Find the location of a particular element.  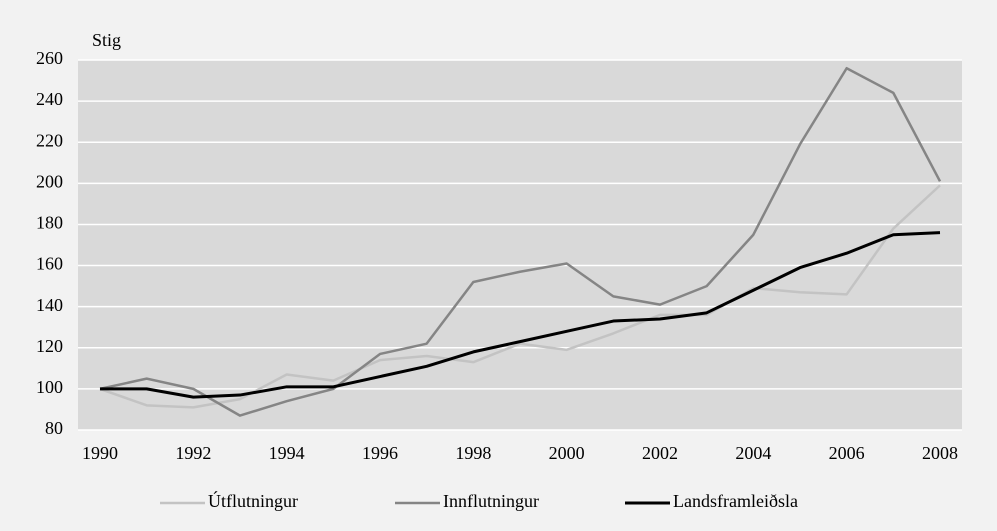

legend-label: Innflutningur is located at coordinates (491, 501).